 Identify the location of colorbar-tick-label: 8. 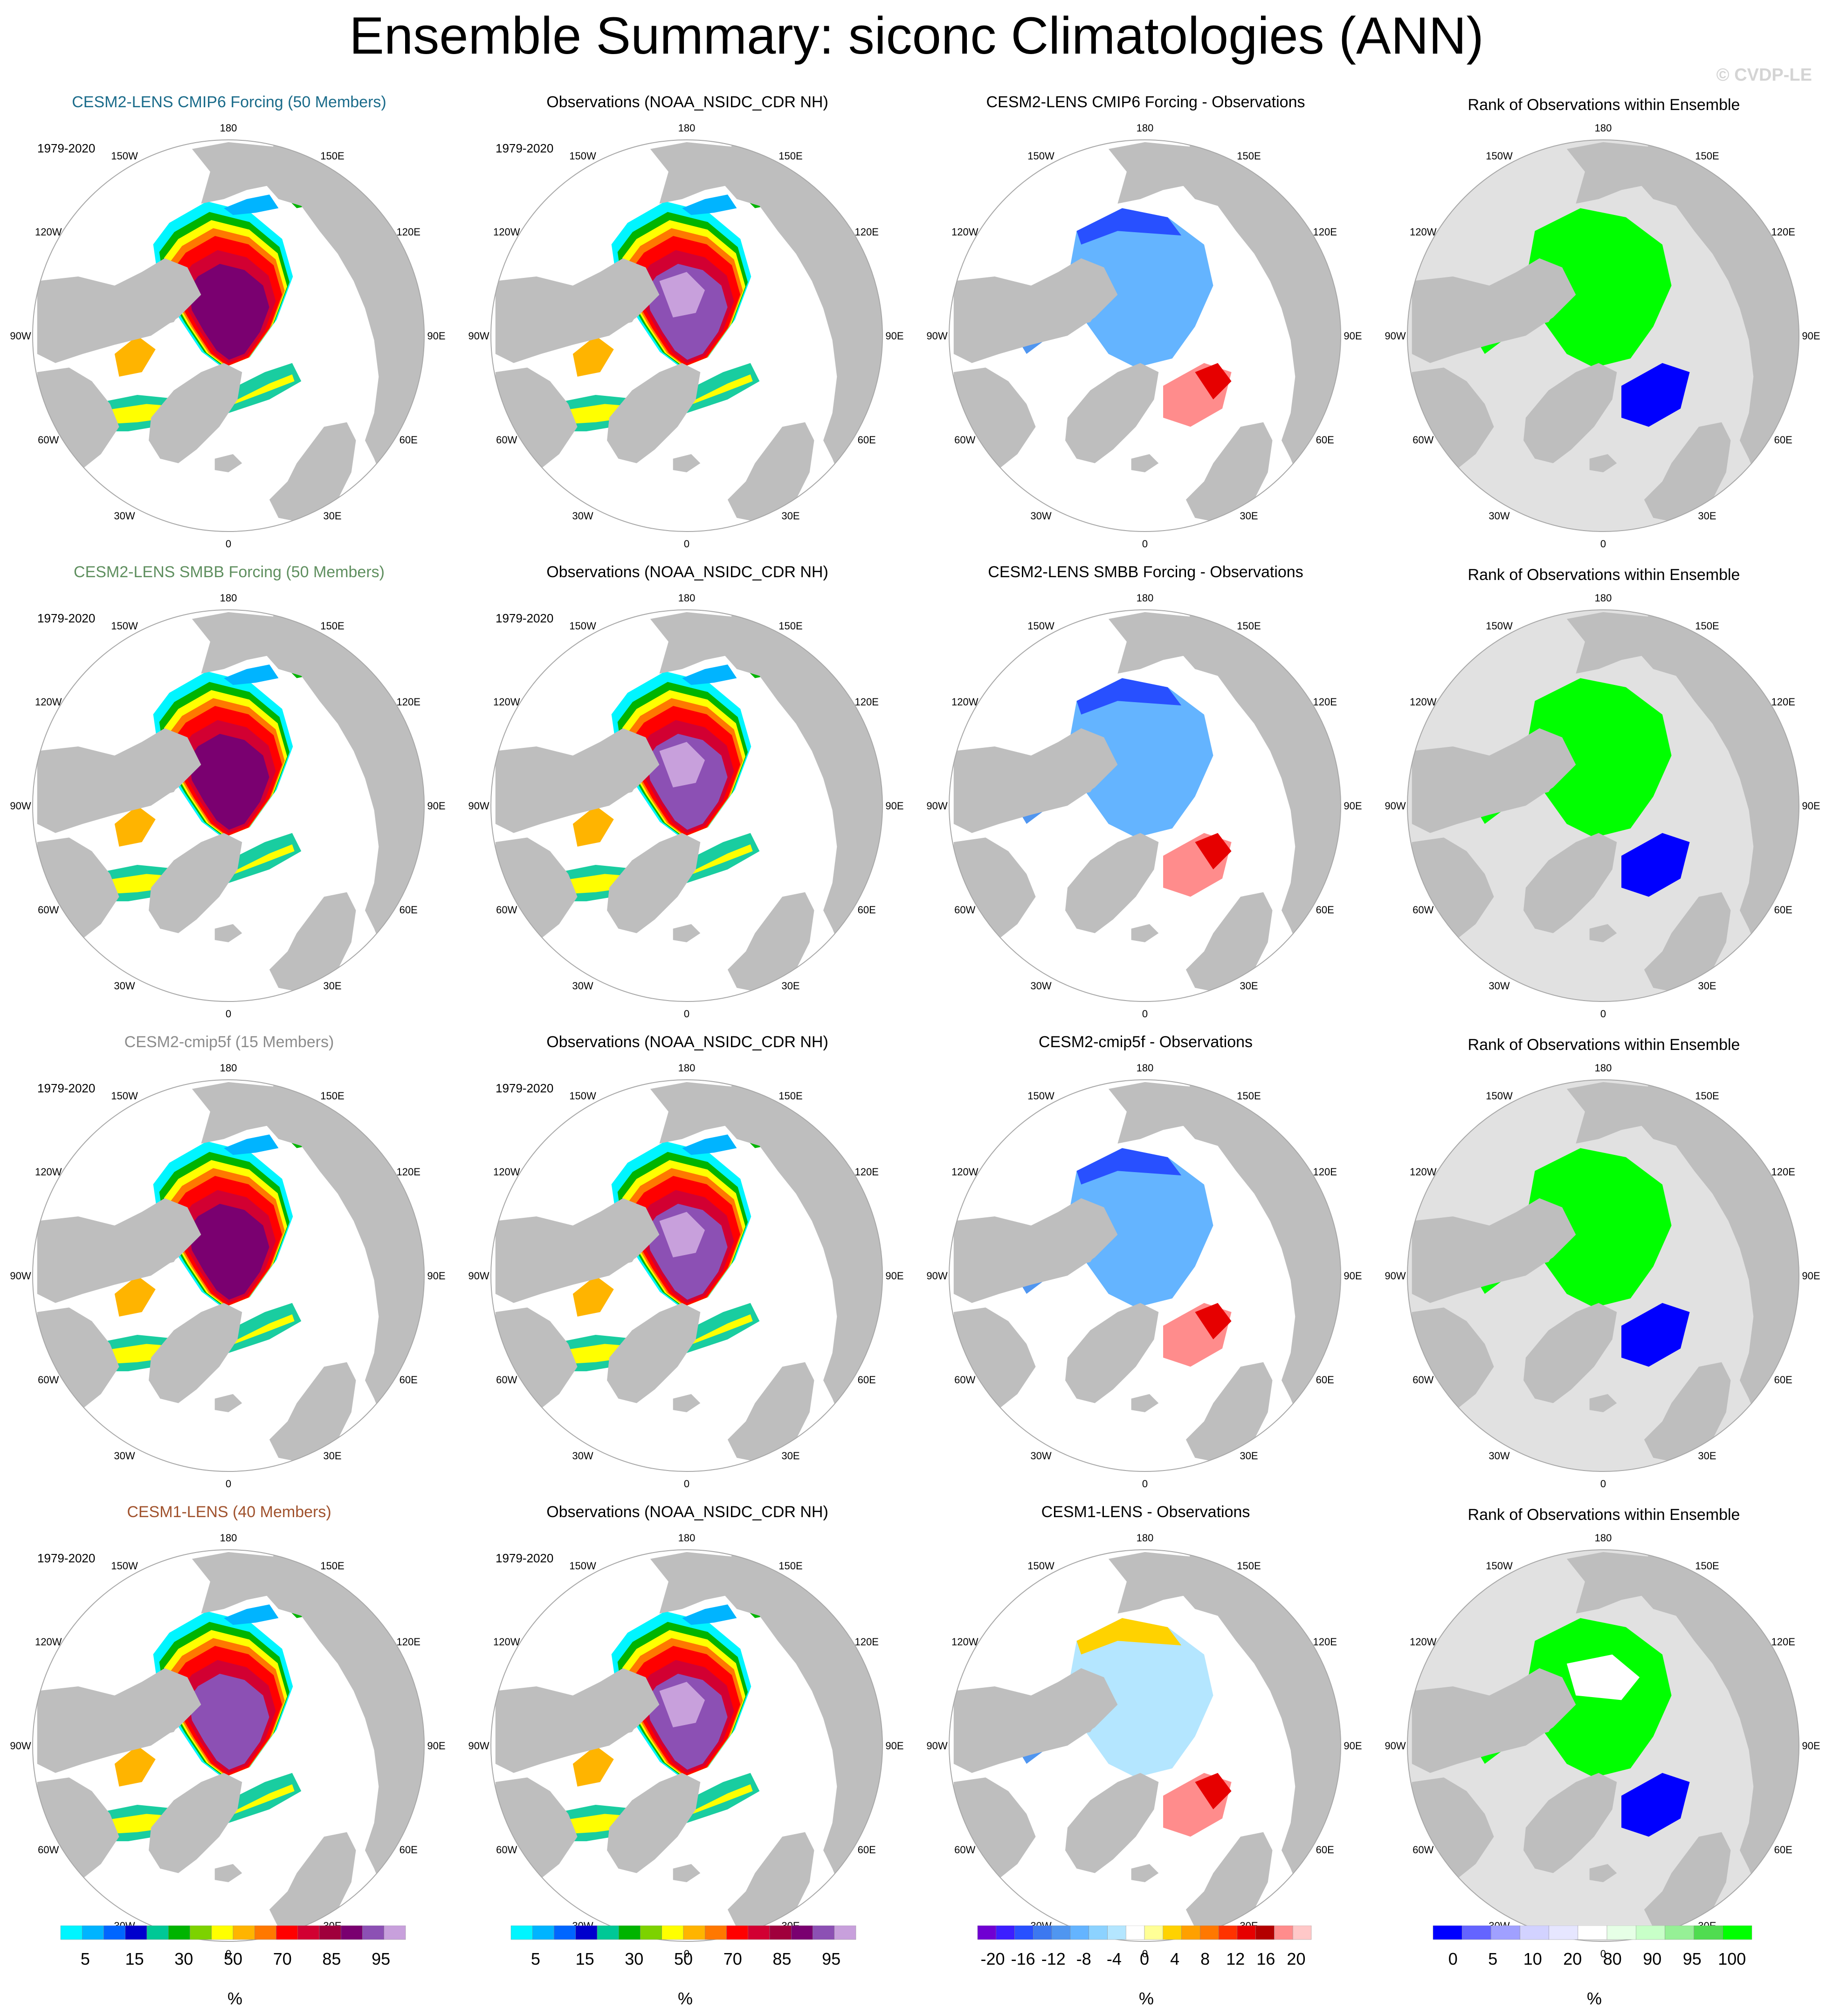
(1205, 1959).